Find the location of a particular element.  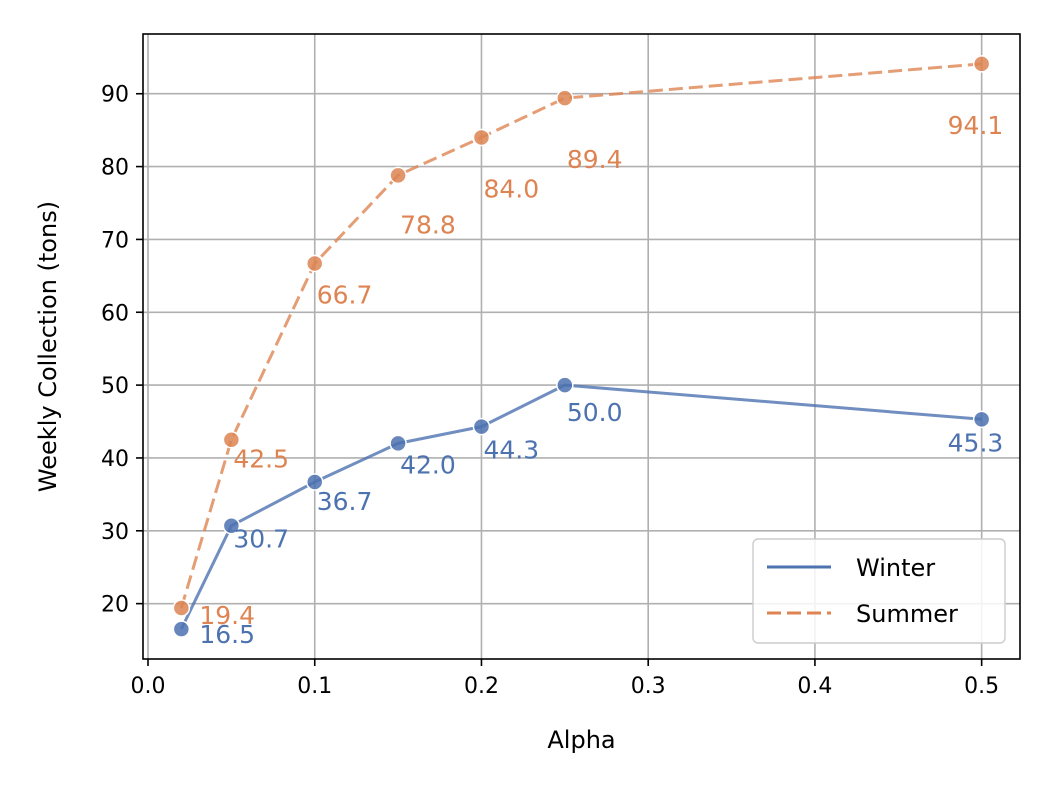

y-tick-label: 70 is located at coordinates (115, 240).